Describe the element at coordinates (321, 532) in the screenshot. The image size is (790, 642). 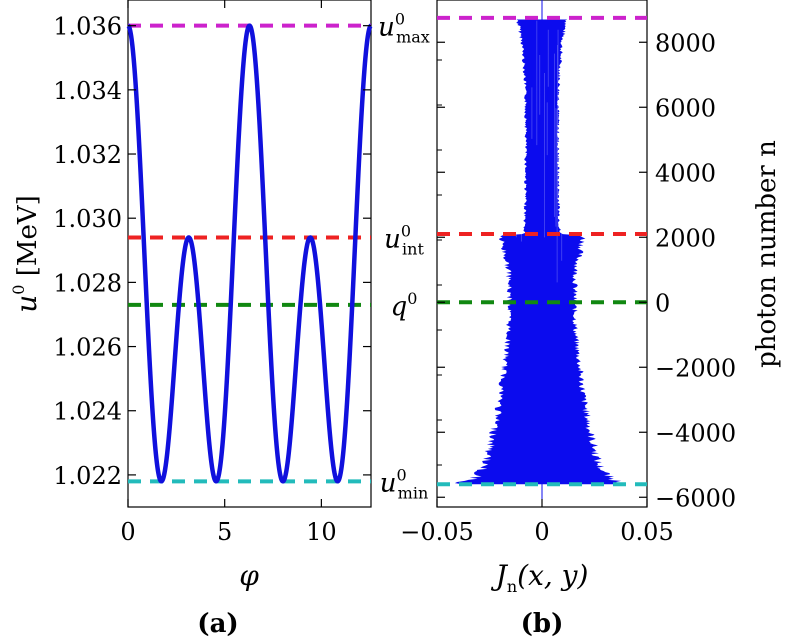
I see `panel-a-xtick-label: 10` at that location.